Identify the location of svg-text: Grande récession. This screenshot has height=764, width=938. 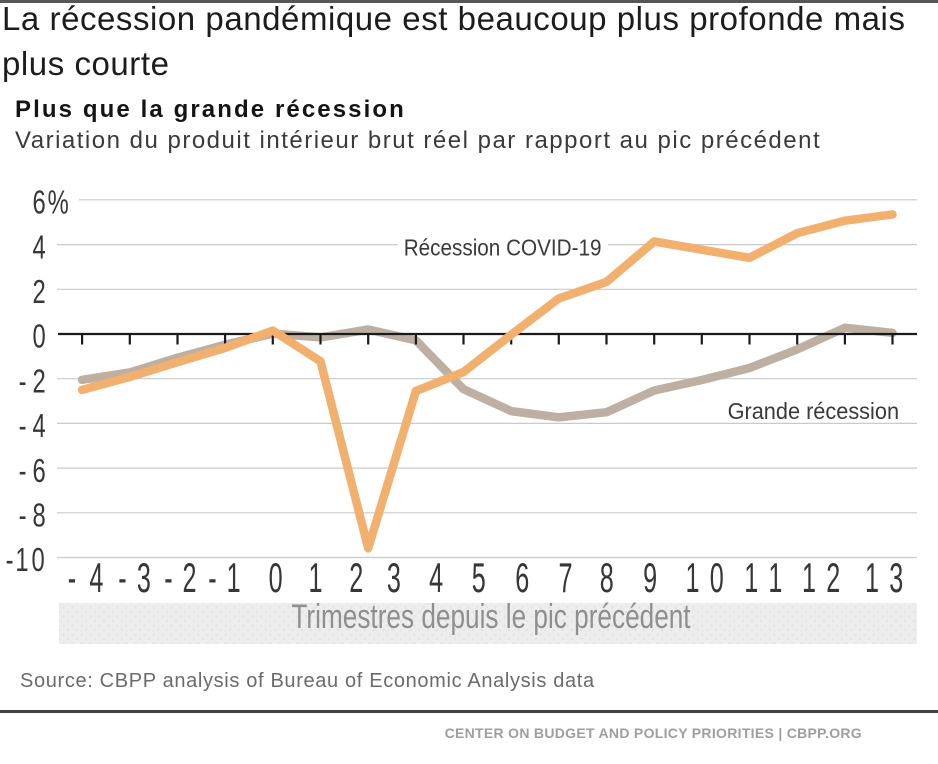
(813, 412).